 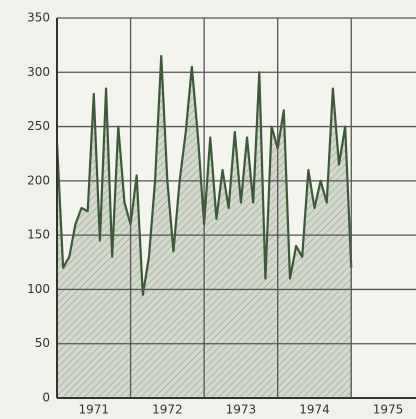 What do you see at coordinates (94, 410) in the screenshot?
I see `x-tick-label: 1971` at bounding box center [94, 410].